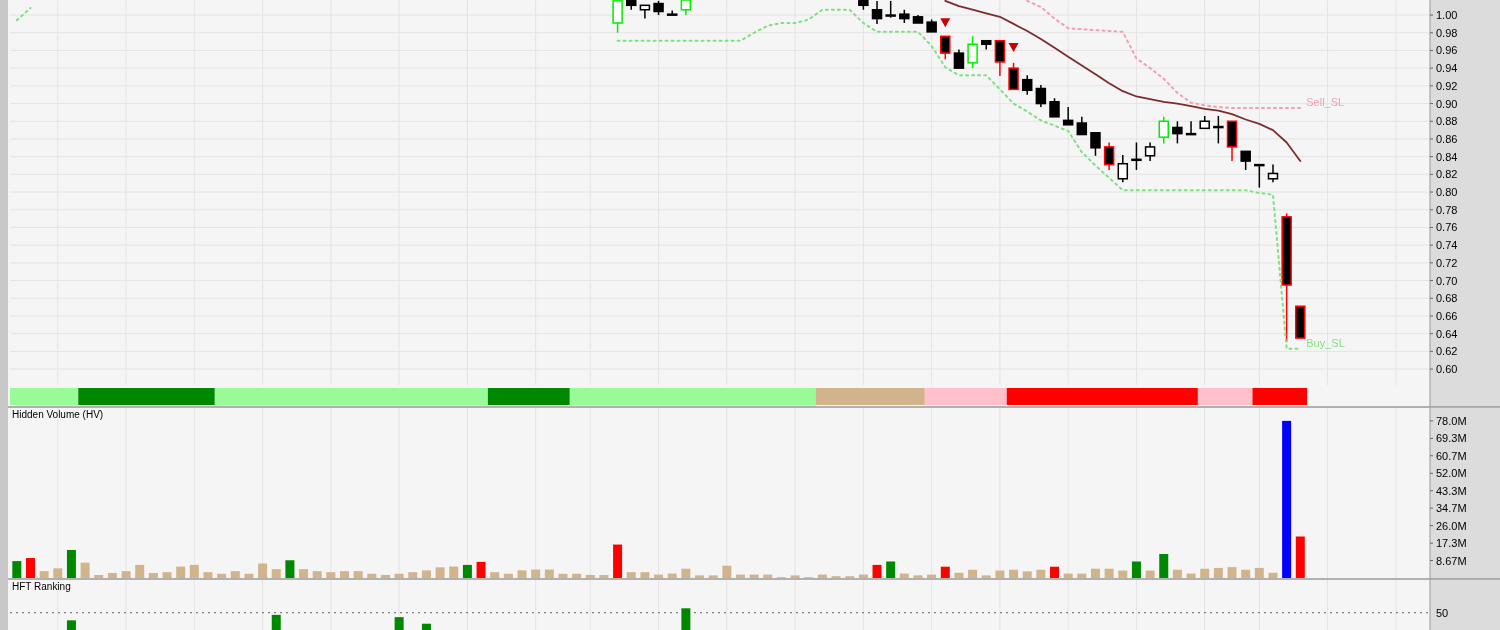  What do you see at coordinates (1447, 32) in the screenshot?
I see `y-tick-label: 0.98` at bounding box center [1447, 32].